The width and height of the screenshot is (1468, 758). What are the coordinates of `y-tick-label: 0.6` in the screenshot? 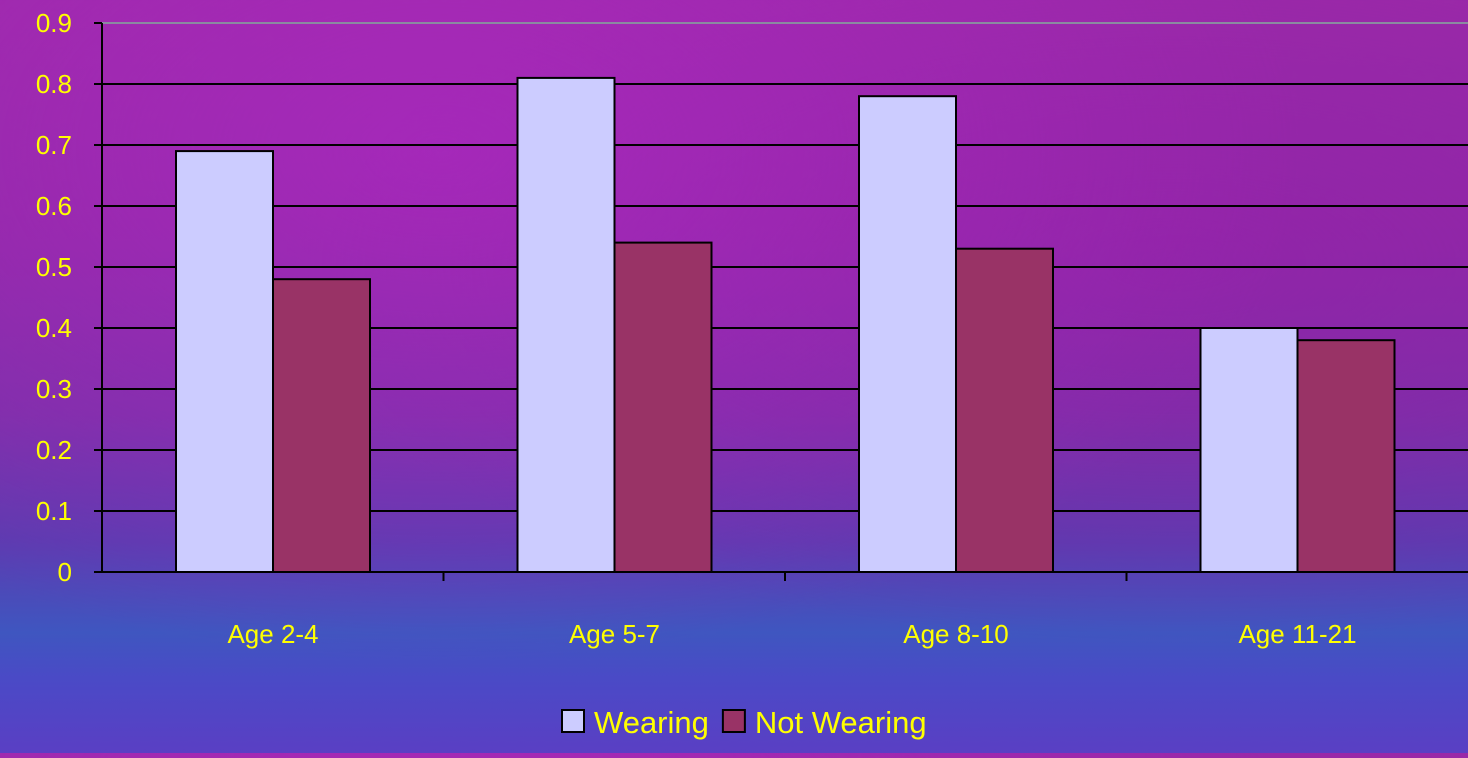 It's located at (54, 206).